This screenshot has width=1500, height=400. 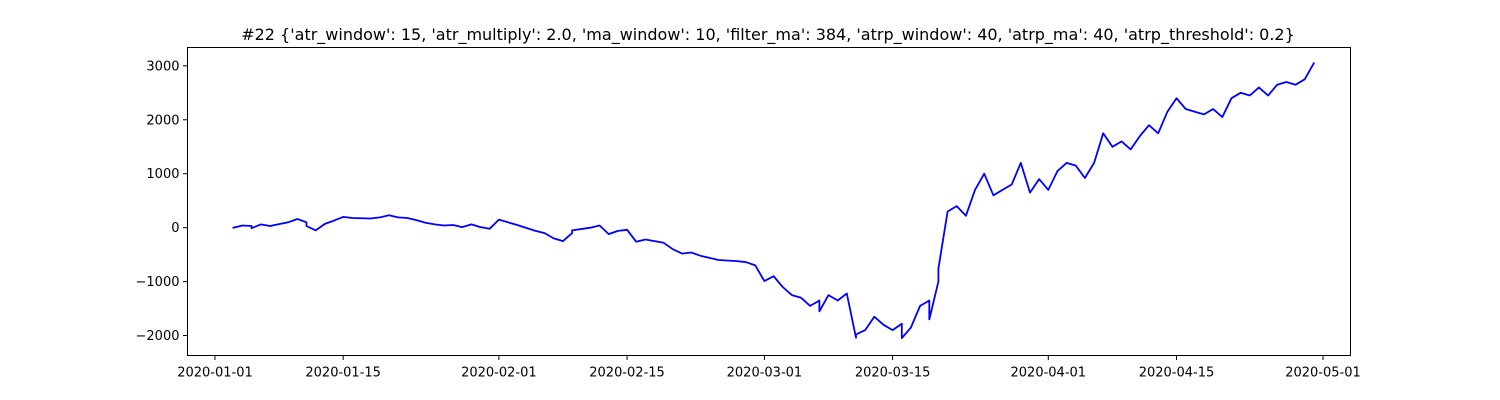 What do you see at coordinates (627, 373) in the screenshot?
I see `x-tick-label: 2020-02-15` at bounding box center [627, 373].